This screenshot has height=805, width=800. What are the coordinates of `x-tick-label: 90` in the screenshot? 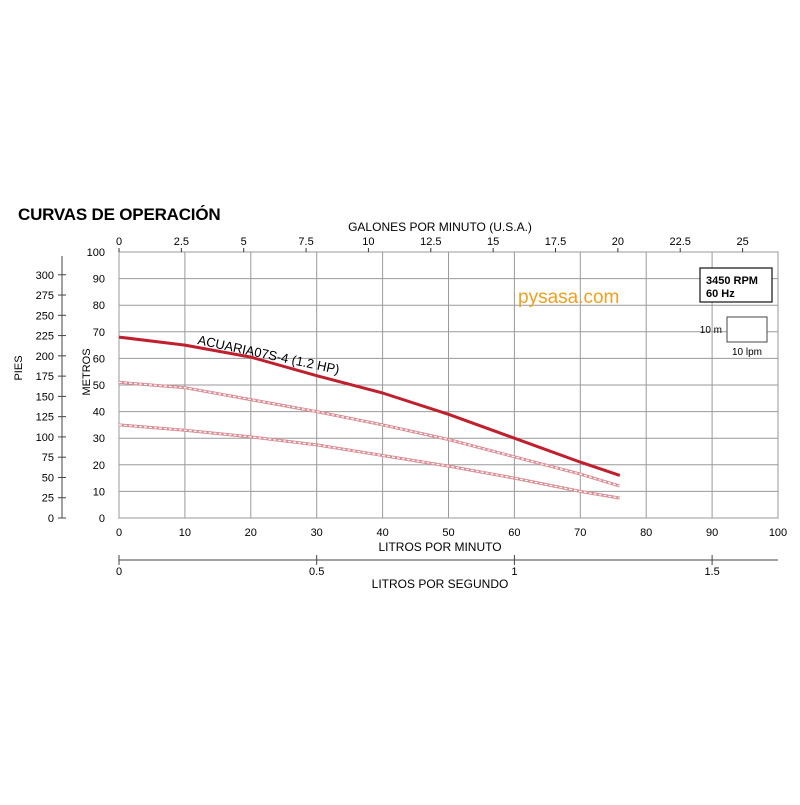 It's located at (712, 533).